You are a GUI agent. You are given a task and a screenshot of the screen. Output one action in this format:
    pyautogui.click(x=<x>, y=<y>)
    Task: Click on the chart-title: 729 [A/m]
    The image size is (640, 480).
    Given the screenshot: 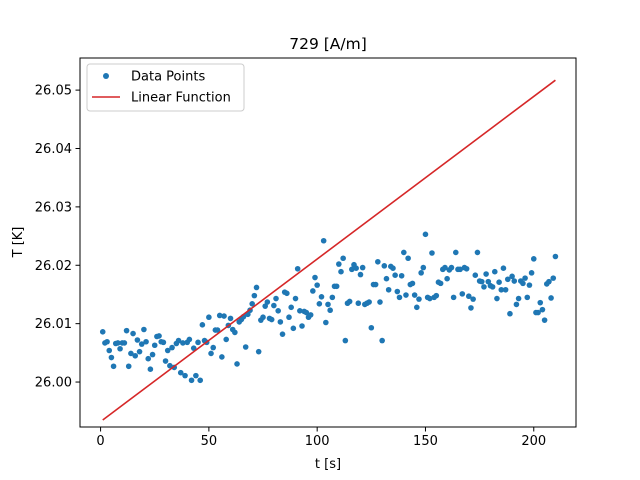 What is the action you would take?
    pyautogui.click(x=328, y=44)
    